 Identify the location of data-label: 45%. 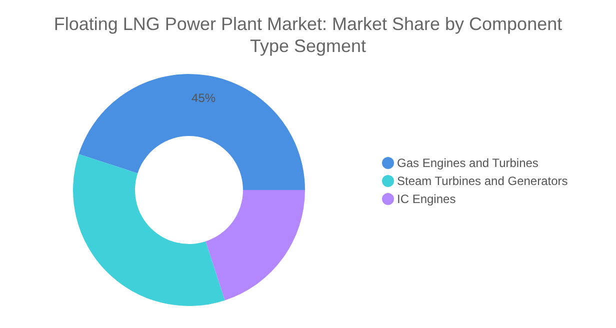
(204, 98).